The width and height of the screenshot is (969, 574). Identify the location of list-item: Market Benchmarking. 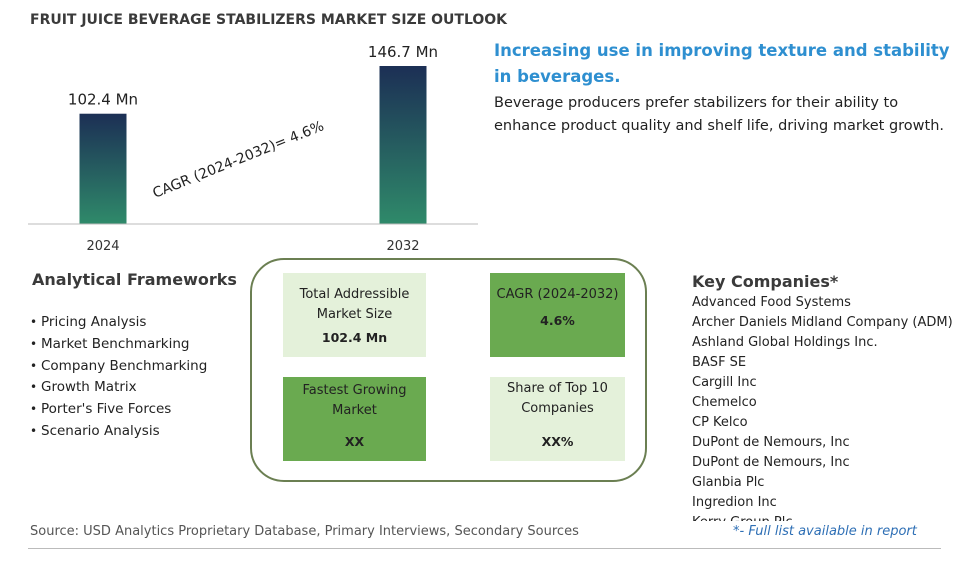
(118, 345).